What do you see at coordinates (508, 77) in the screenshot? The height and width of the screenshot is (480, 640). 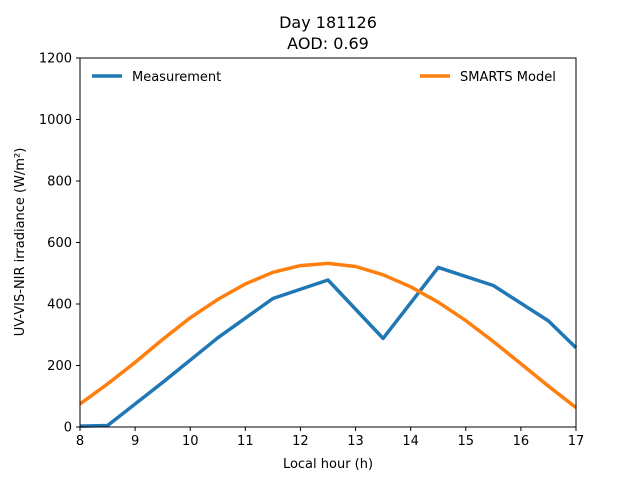 I see `legend-label-smarts-model: SMARTS Model` at bounding box center [508, 77].